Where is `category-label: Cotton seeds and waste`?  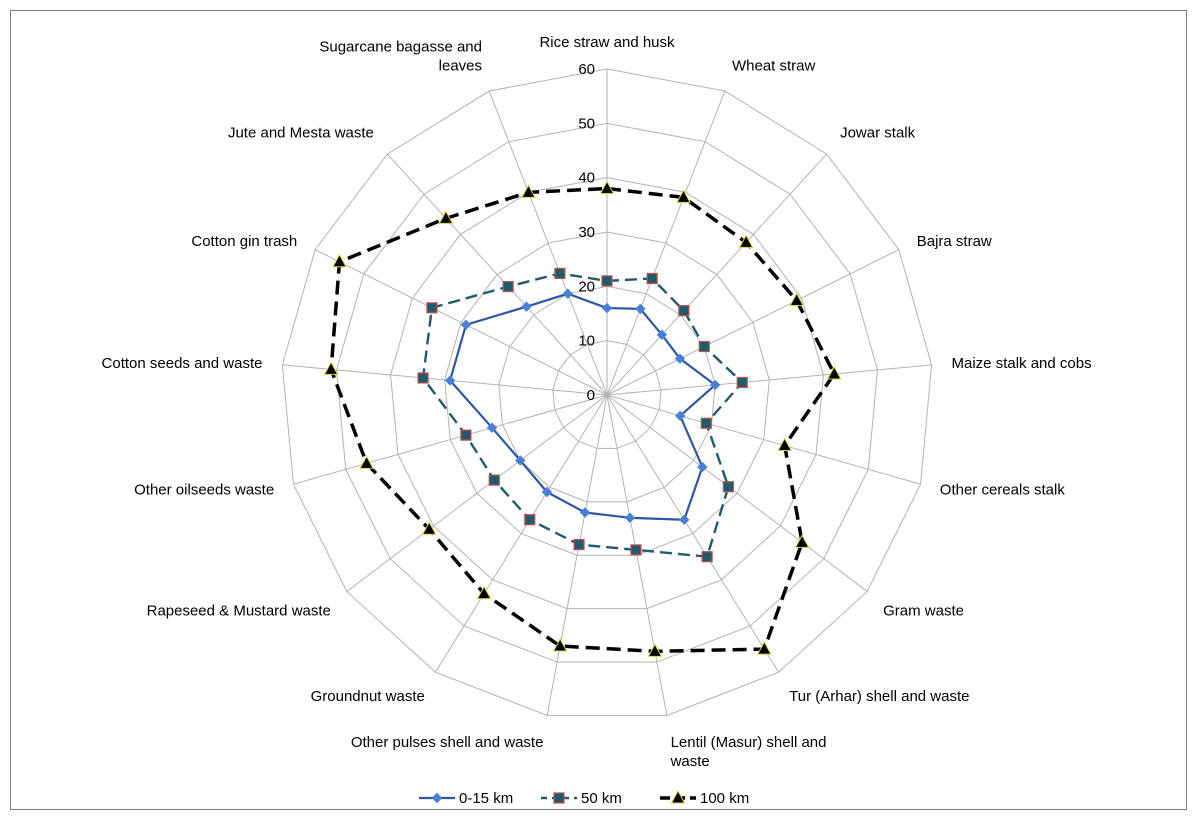 category-label: Cotton seeds and waste is located at coordinates (182, 363).